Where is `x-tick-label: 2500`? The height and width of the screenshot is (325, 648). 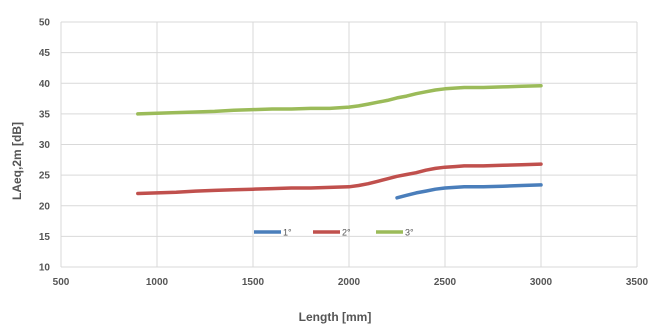 x-tick-label: 2500 is located at coordinates (445, 282).